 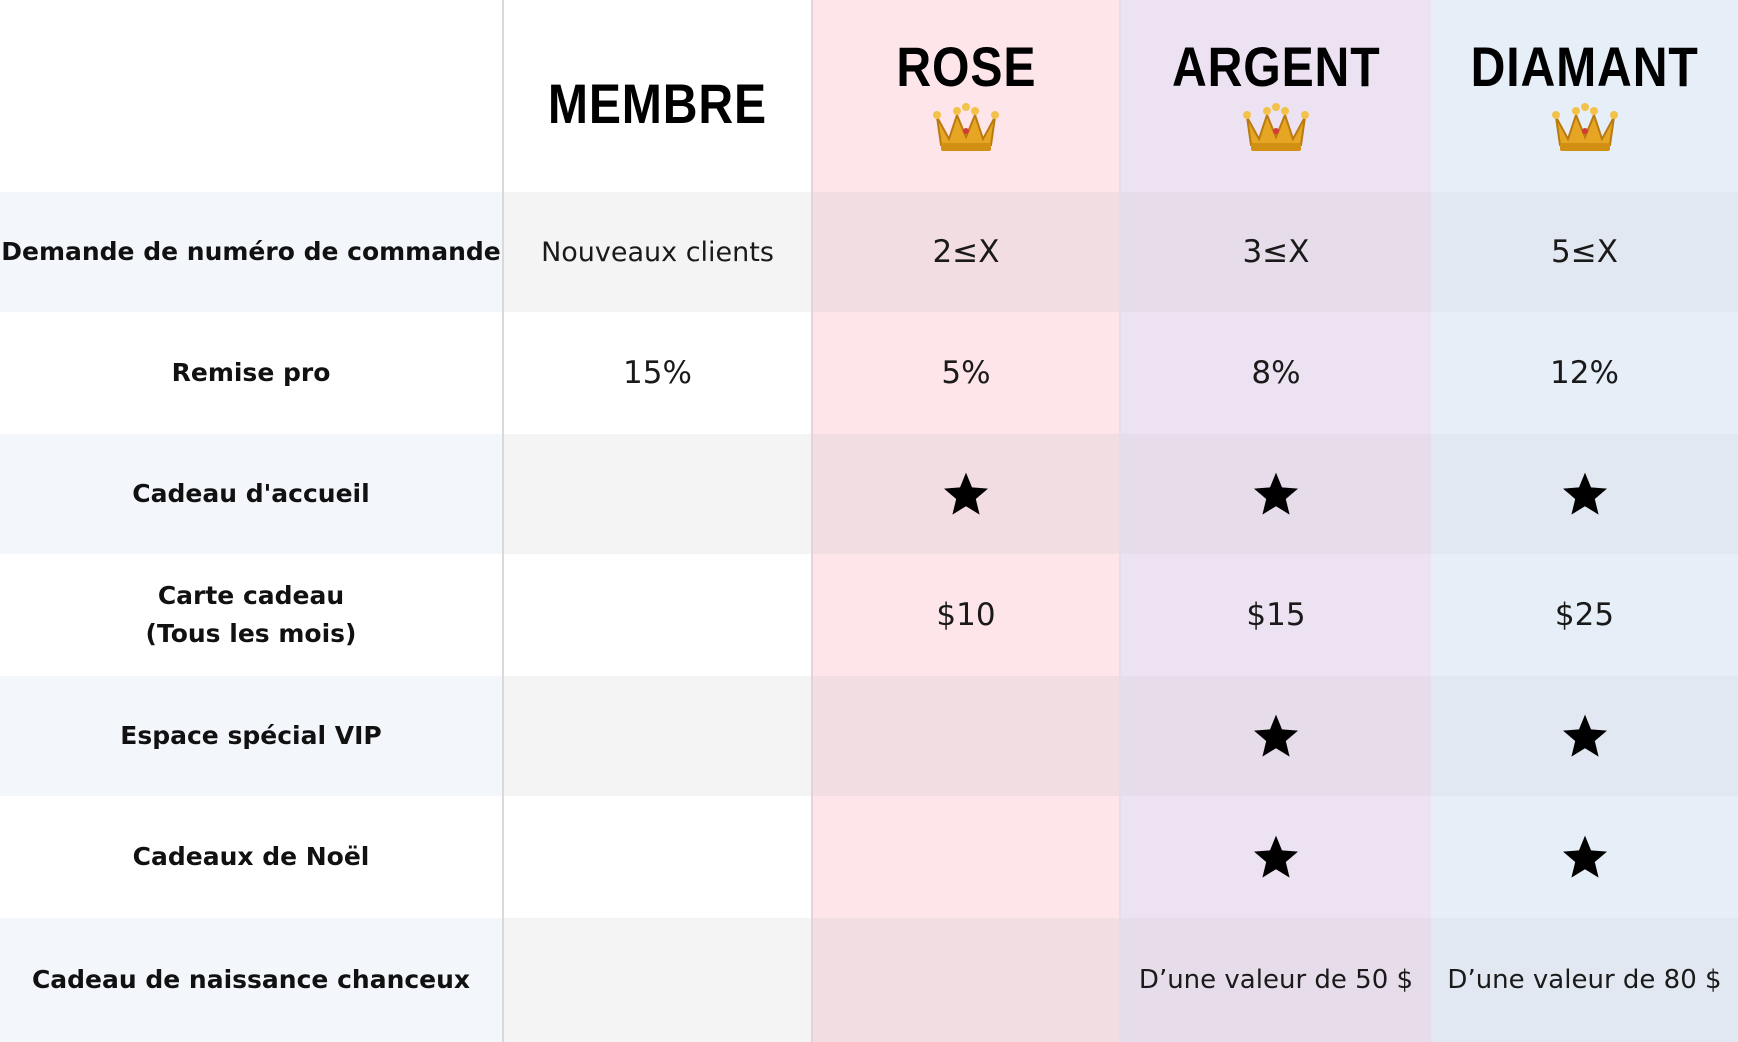 I want to click on cell-argent: D’une valeur de 50 $, so click(x=1275, y=980).